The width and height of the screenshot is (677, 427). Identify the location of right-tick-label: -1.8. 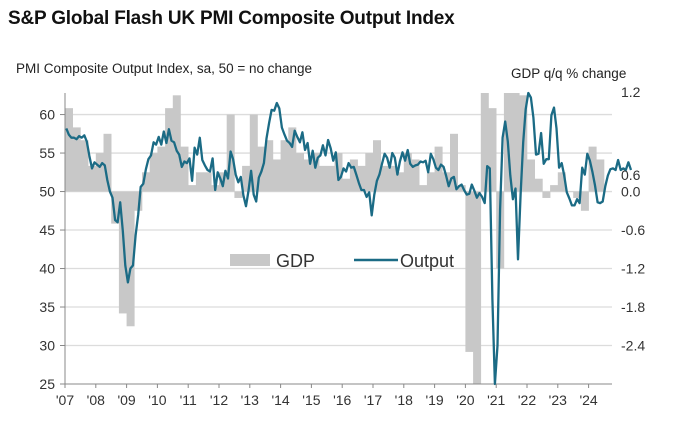
(633, 307).